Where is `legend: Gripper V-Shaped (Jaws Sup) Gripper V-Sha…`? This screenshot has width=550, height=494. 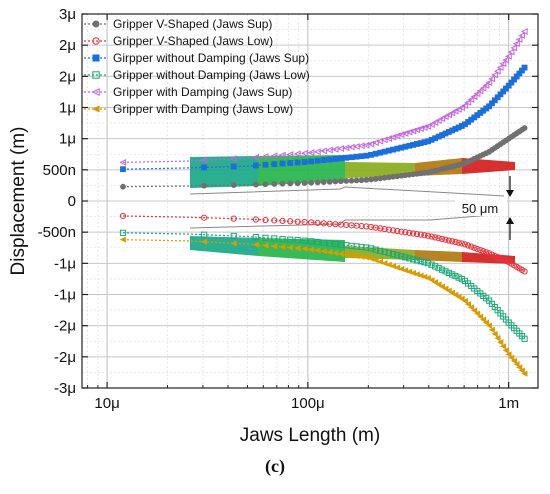 legend: Gripper V-Shaped (Jaws Sup) Gripper V-Sha… is located at coordinates (197, 66).